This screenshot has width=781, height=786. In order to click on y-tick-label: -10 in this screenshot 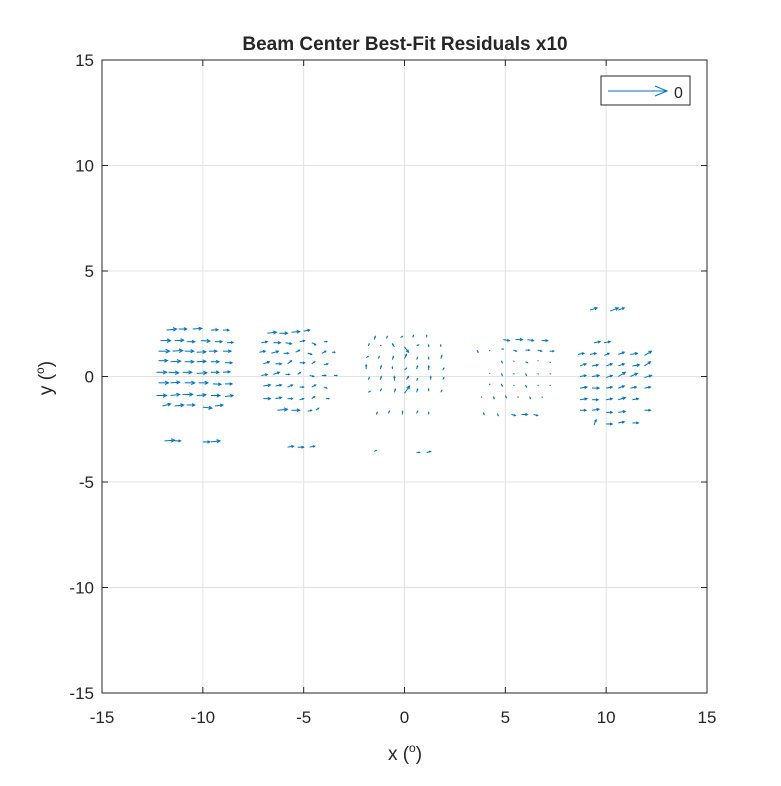, I will do `click(81, 588)`.